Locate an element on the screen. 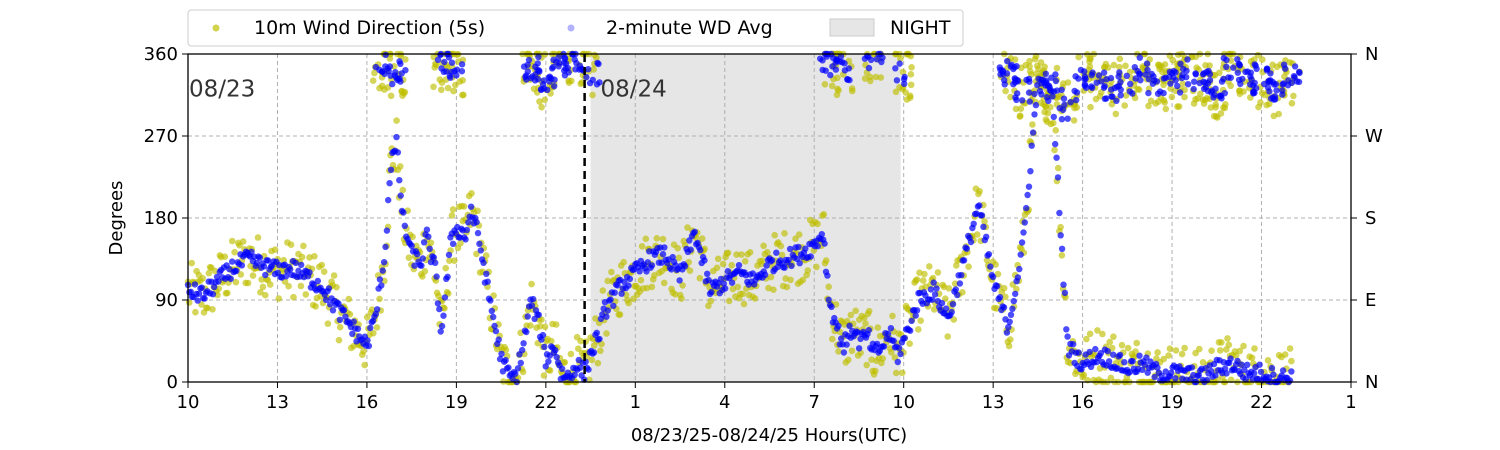 Image resolution: width=1500 pixels, height=450 pixels. legend-label-night: NIGHT is located at coordinates (920, 28).